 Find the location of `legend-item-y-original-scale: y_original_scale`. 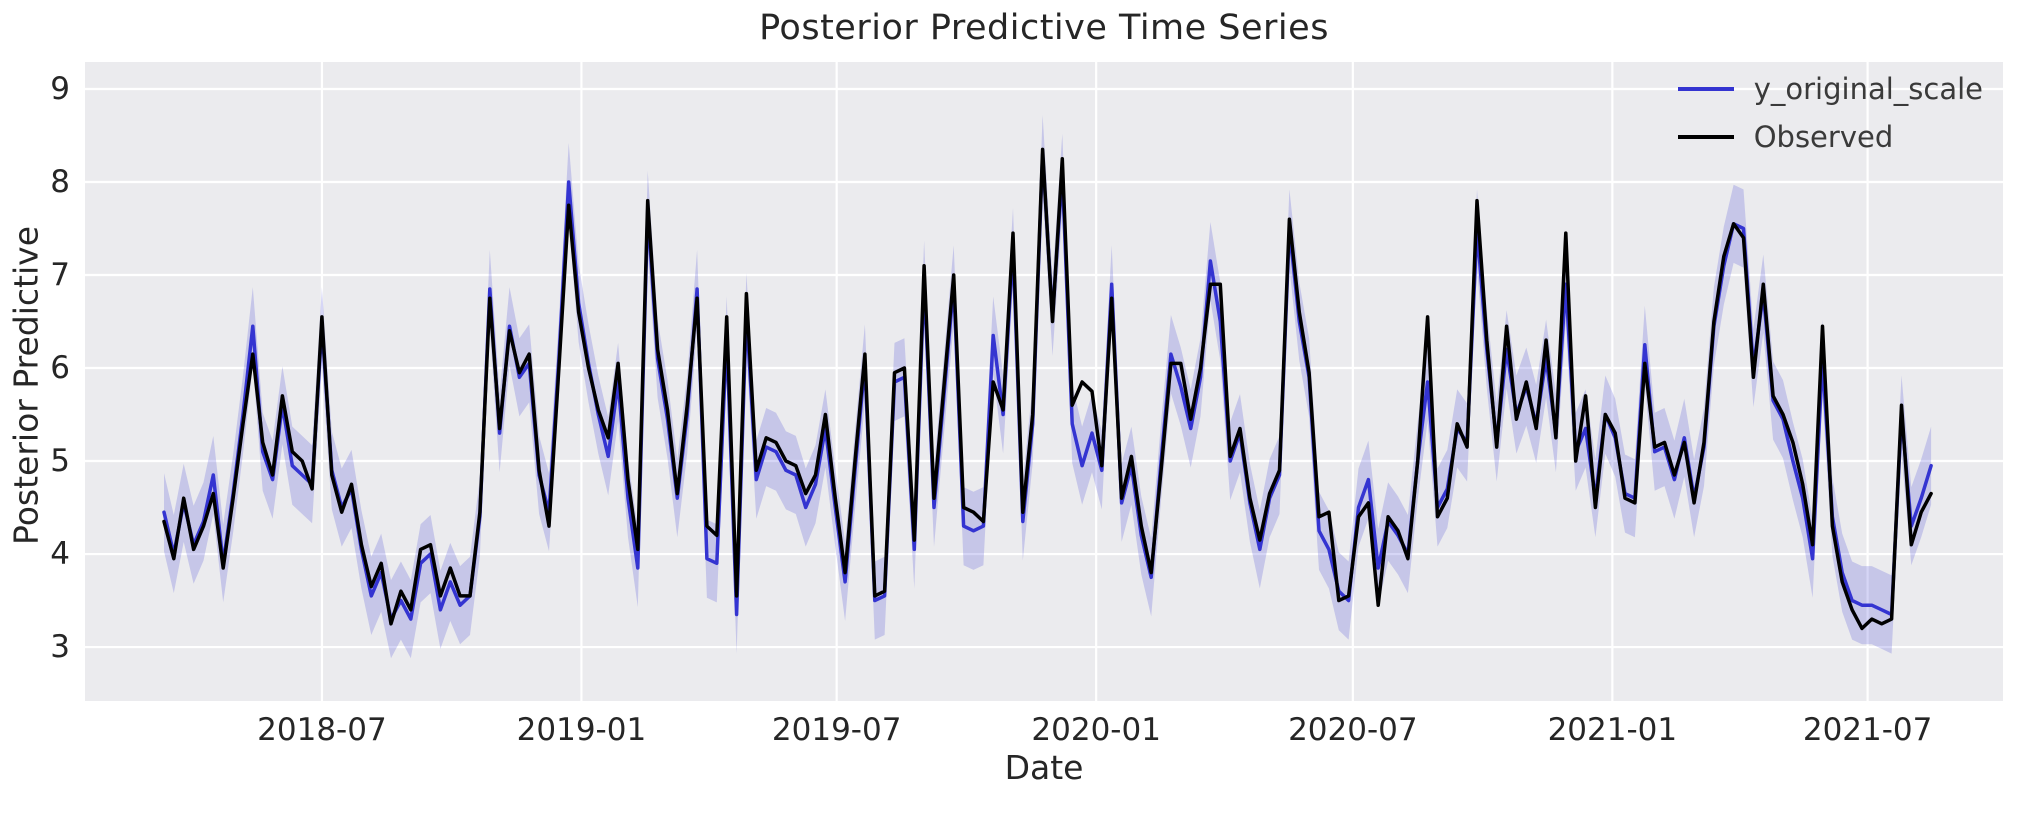

legend-item-y-original-scale: y_original_scale is located at coordinates (1830, 89).